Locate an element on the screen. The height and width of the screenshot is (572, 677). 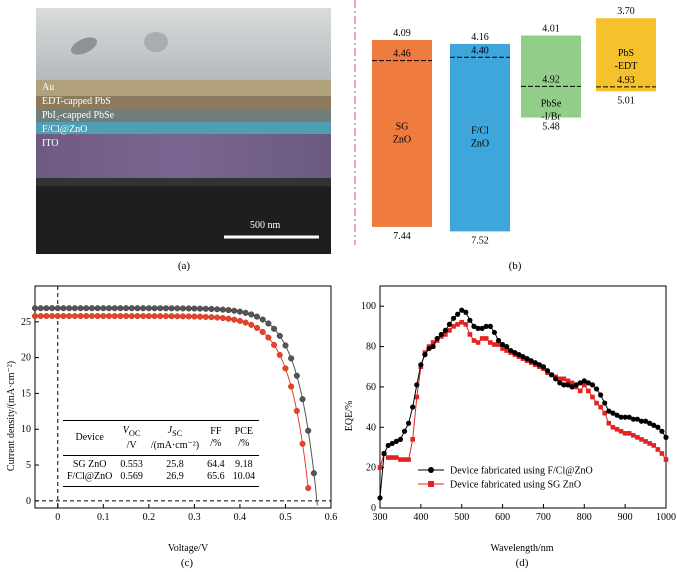
eqe-series-line is located at coordinates (523, 394).